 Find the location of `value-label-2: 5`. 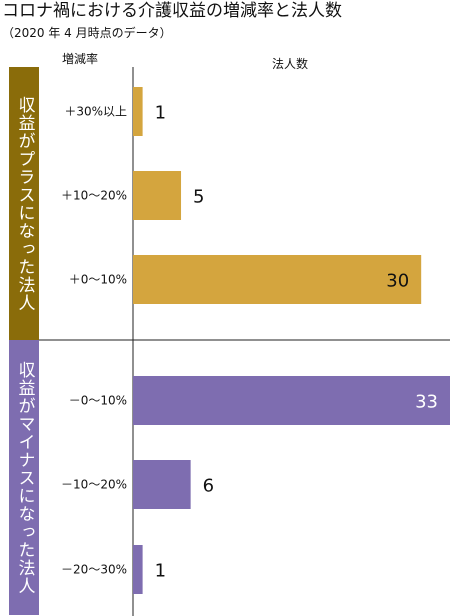

value-label-2: 5 is located at coordinates (198, 197).